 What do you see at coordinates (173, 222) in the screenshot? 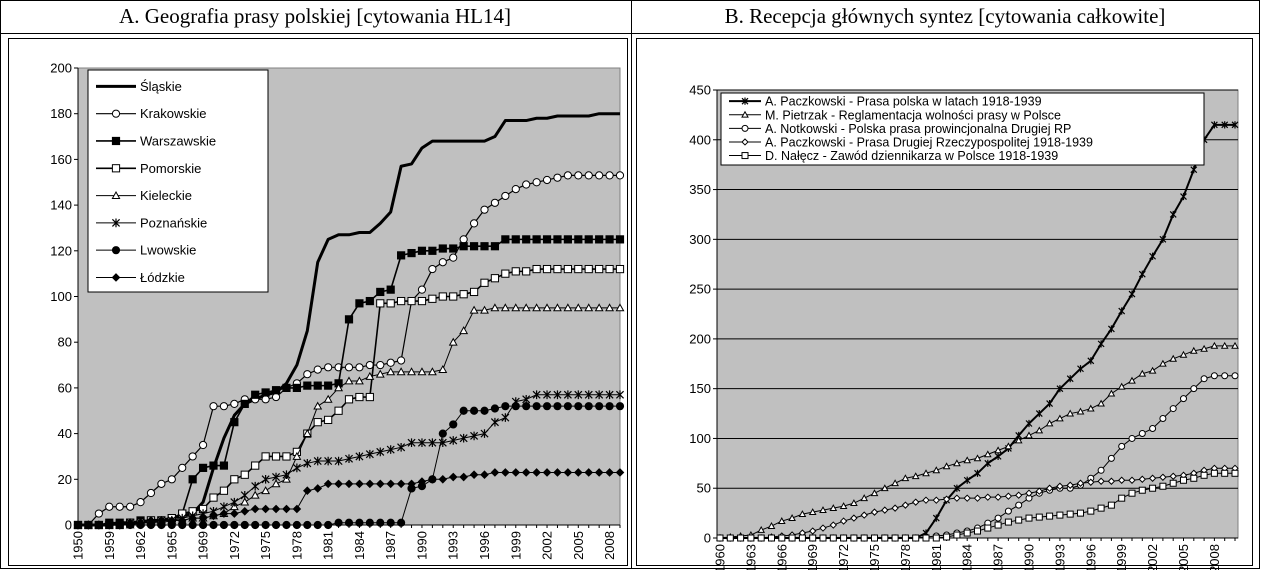
I see `legend-label: Poznańskie` at bounding box center [173, 222].